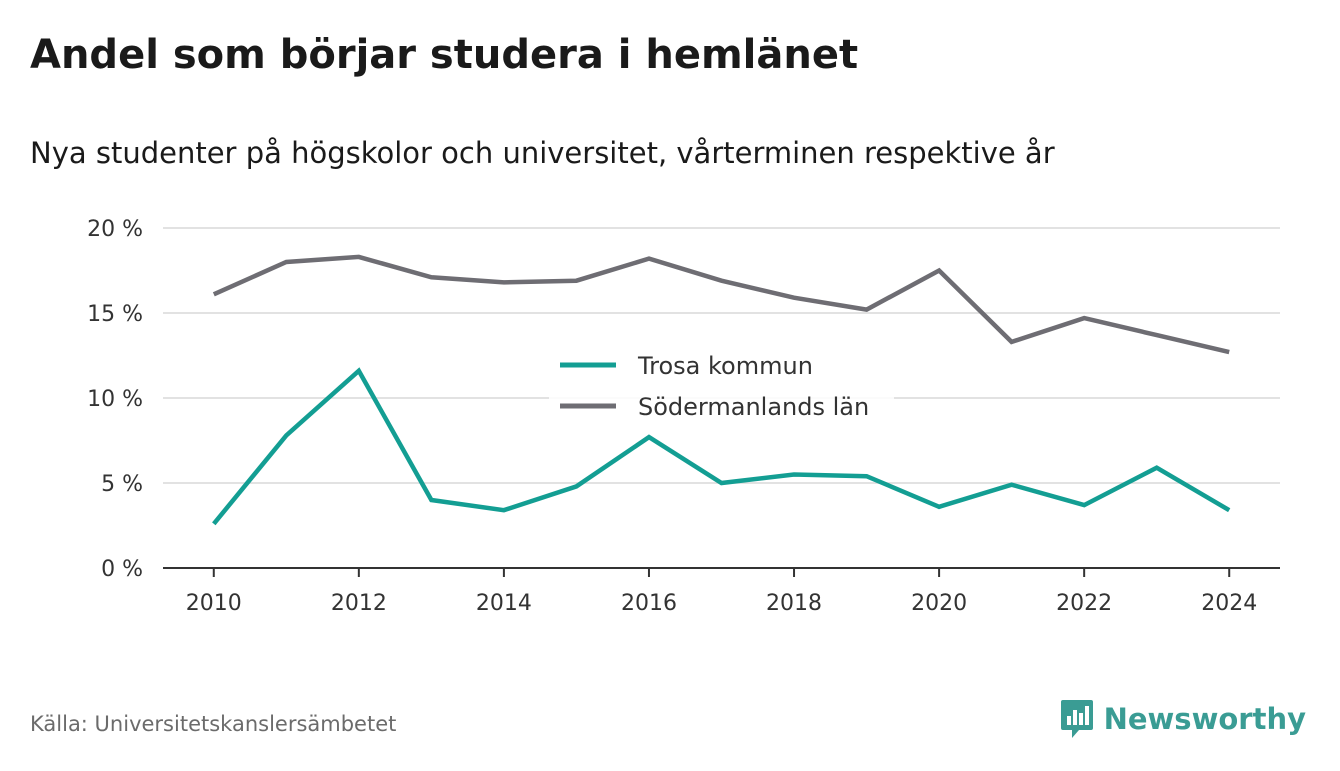  What do you see at coordinates (115, 314) in the screenshot?
I see `y-tick-label: 15 %` at bounding box center [115, 314].